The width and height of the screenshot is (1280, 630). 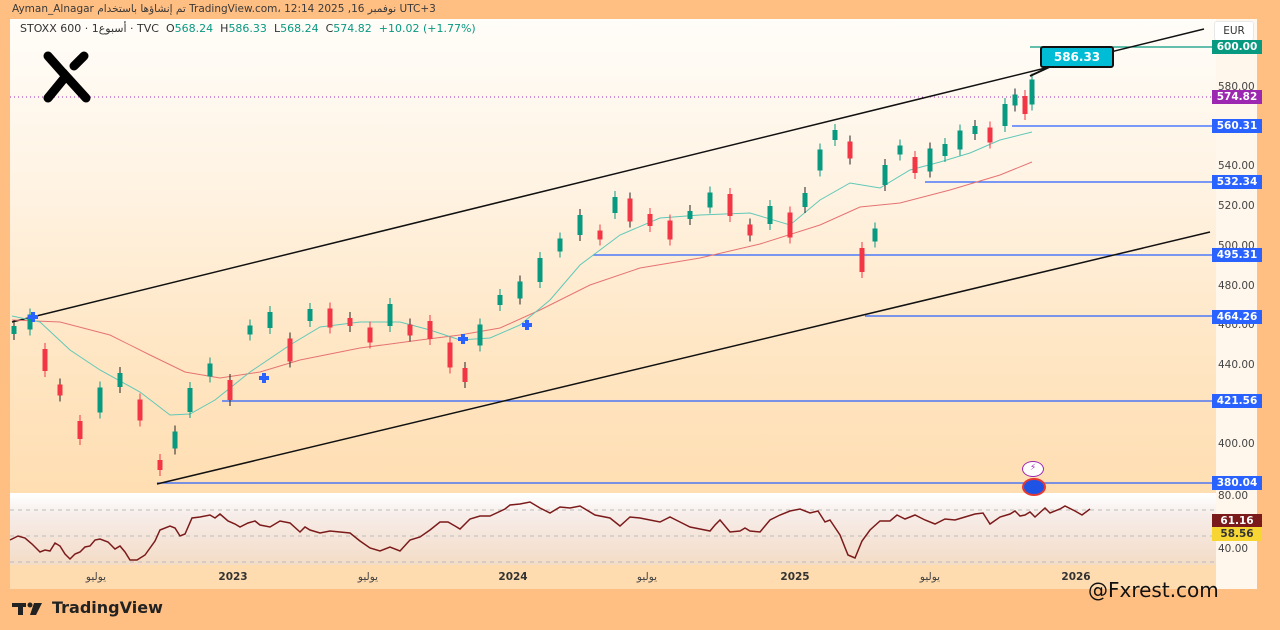 I want to click on rsi-pane, so click(x=613, y=530).